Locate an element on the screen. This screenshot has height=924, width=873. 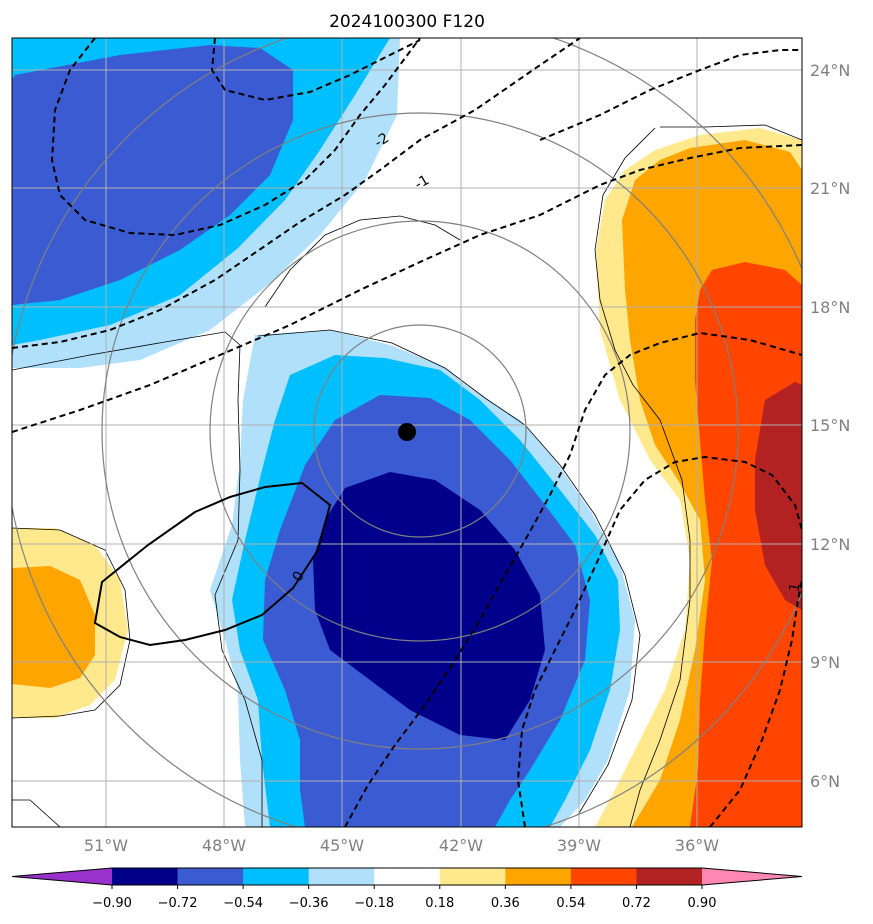
colorbar-extend-high is located at coordinates (752, 876).